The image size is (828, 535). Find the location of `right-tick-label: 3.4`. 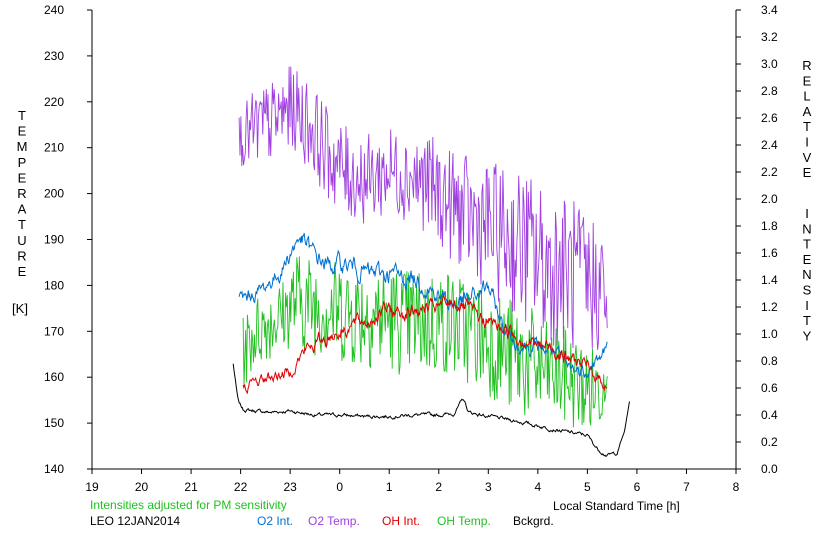

right-tick-label: 3.4 is located at coordinates (769, 10).